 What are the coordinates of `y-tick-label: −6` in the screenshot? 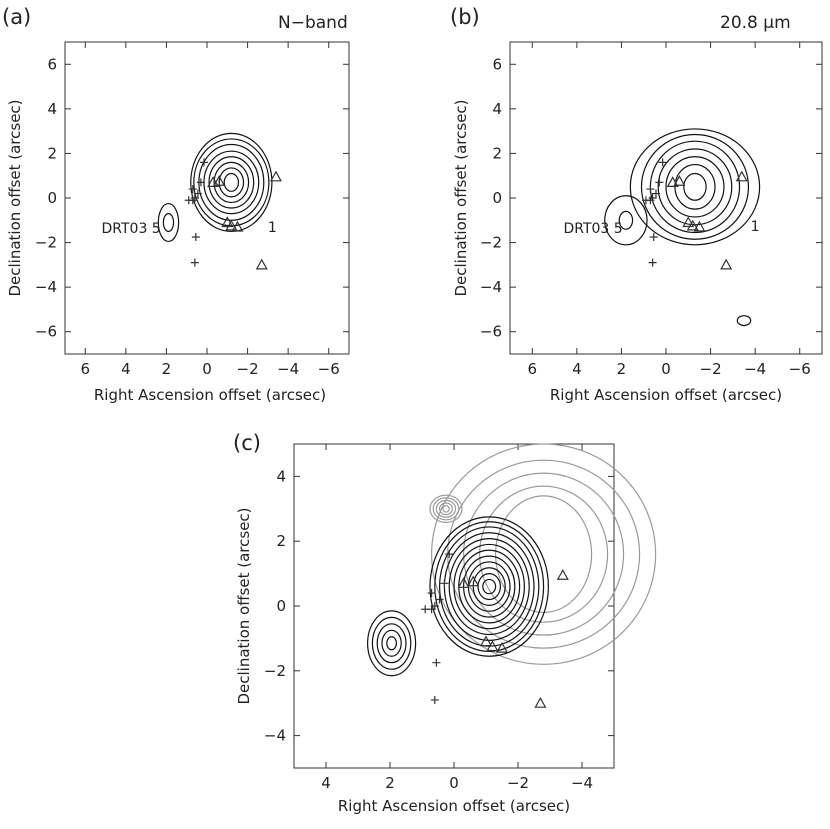 It's located at (46, 332).